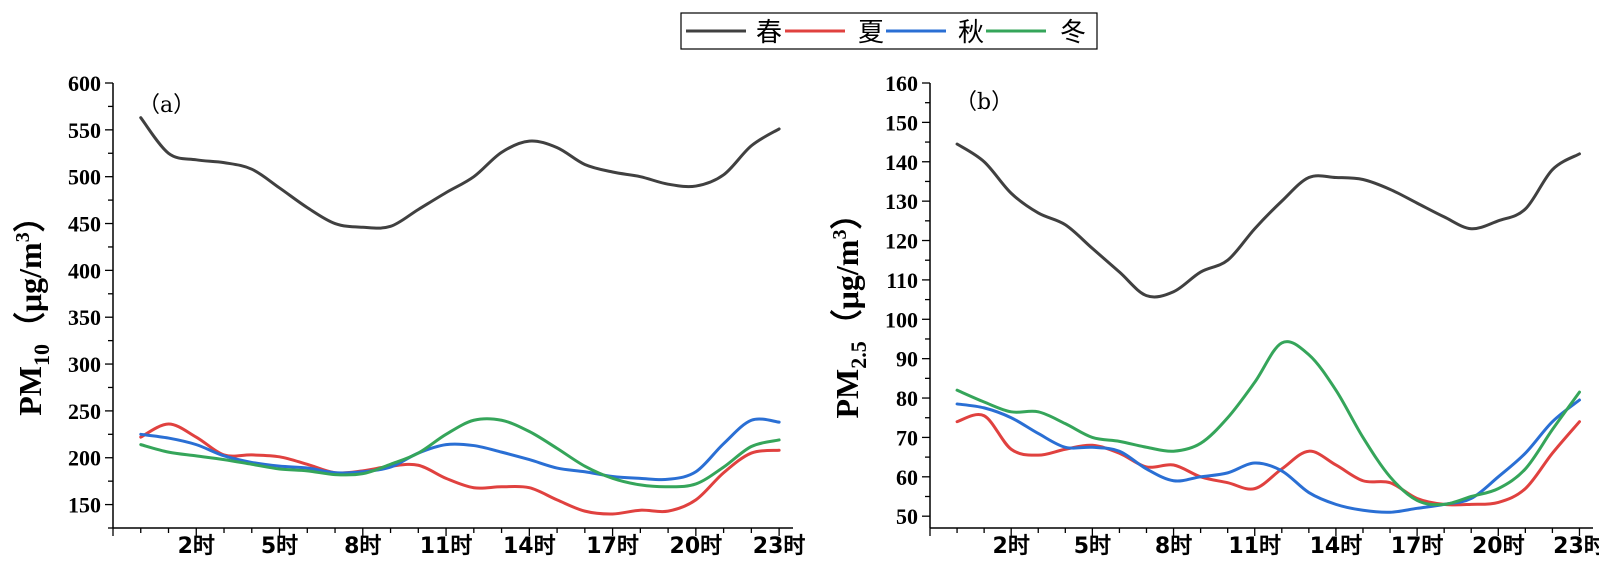 The height and width of the screenshot is (579, 1599). I want to click on panel-b-ytick-label: 70, so click(907, 437).